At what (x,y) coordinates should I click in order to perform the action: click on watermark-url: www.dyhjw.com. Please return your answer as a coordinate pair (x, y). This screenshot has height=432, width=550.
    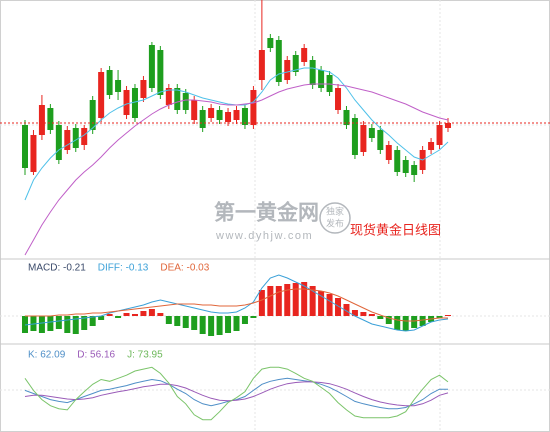
    Looking at the image, I should click on (264, 236).